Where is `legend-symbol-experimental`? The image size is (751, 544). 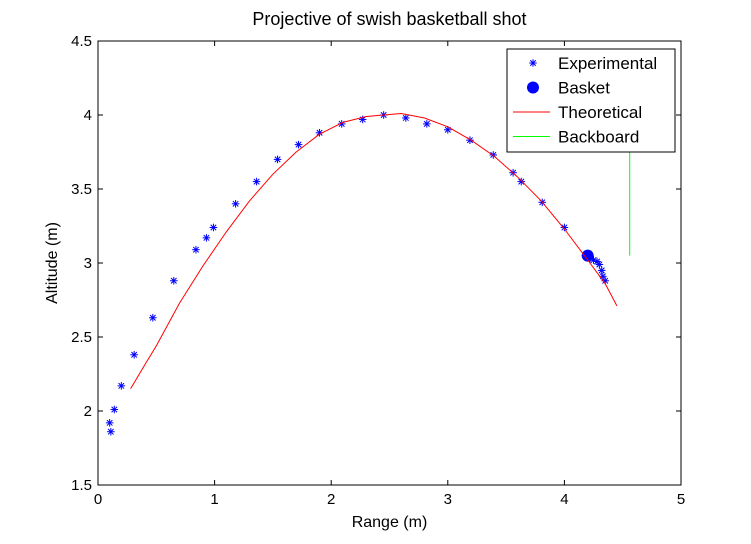
legend-symbol-experimental is located at coordinates (533, 63).